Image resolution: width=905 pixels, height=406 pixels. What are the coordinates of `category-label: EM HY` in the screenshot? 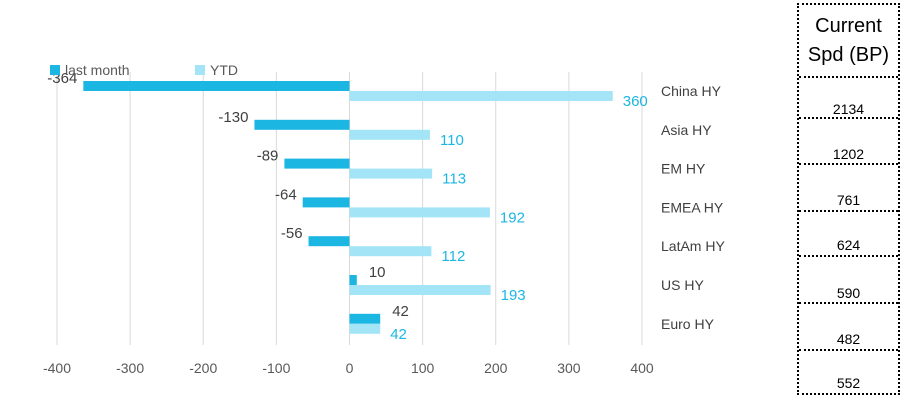 It's located at (683, 169).